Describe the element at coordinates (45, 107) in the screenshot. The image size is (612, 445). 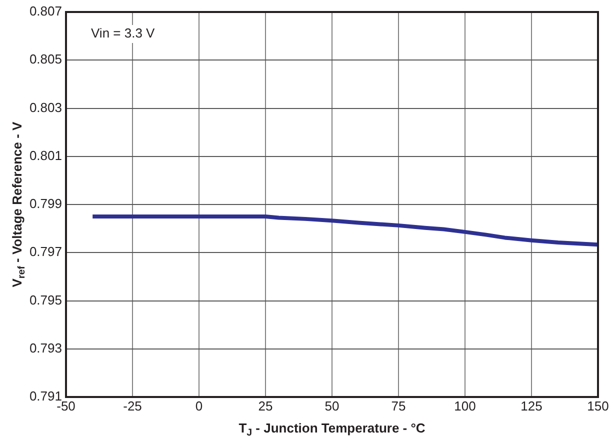
I see `y-tick-label: 0.803` at that location.